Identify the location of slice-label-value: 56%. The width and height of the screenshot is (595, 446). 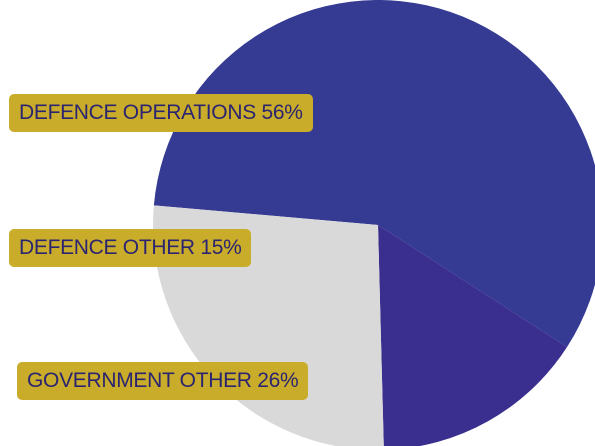
(282, 112).